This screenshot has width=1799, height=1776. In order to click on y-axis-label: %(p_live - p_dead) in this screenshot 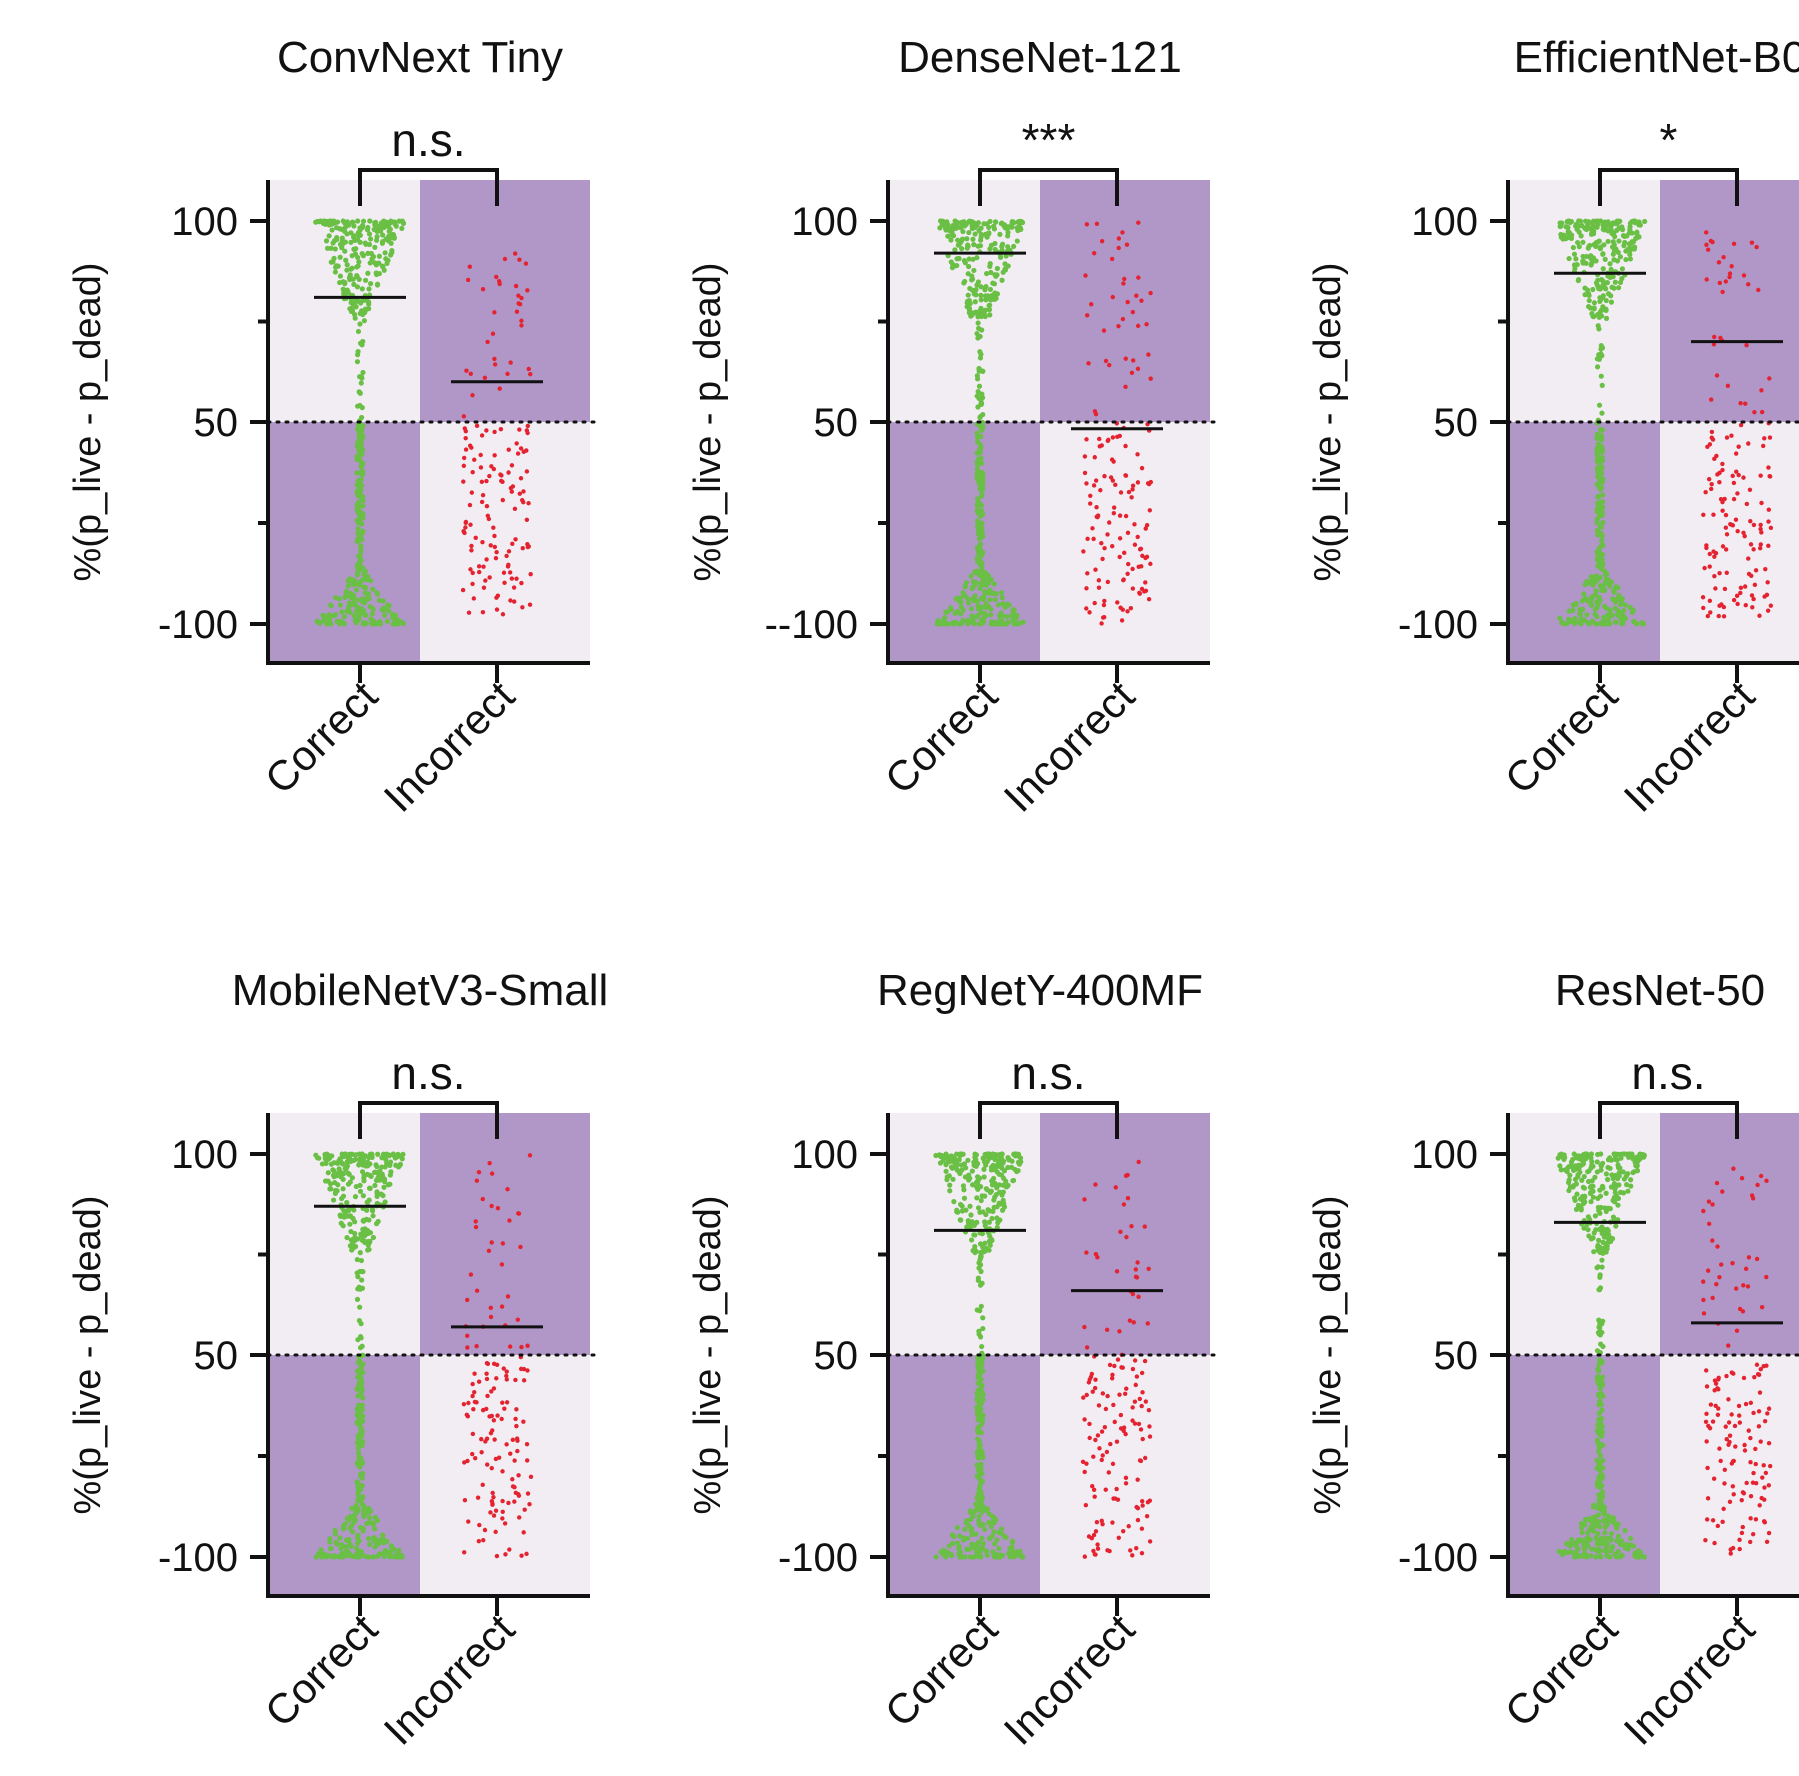, I will do `click(708, 422)`.